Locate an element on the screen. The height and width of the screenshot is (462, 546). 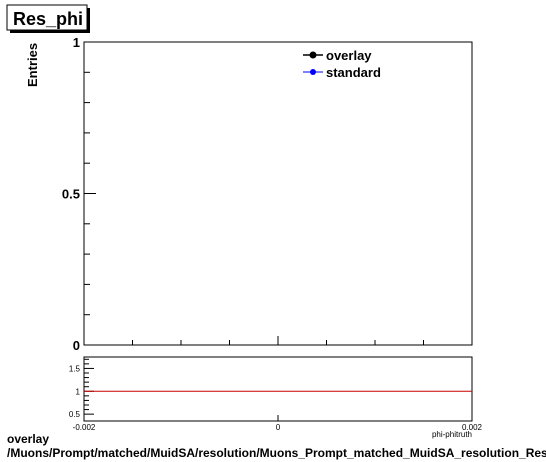
main-y-tick-label: 0.5 is located at coordinates (71, 194).